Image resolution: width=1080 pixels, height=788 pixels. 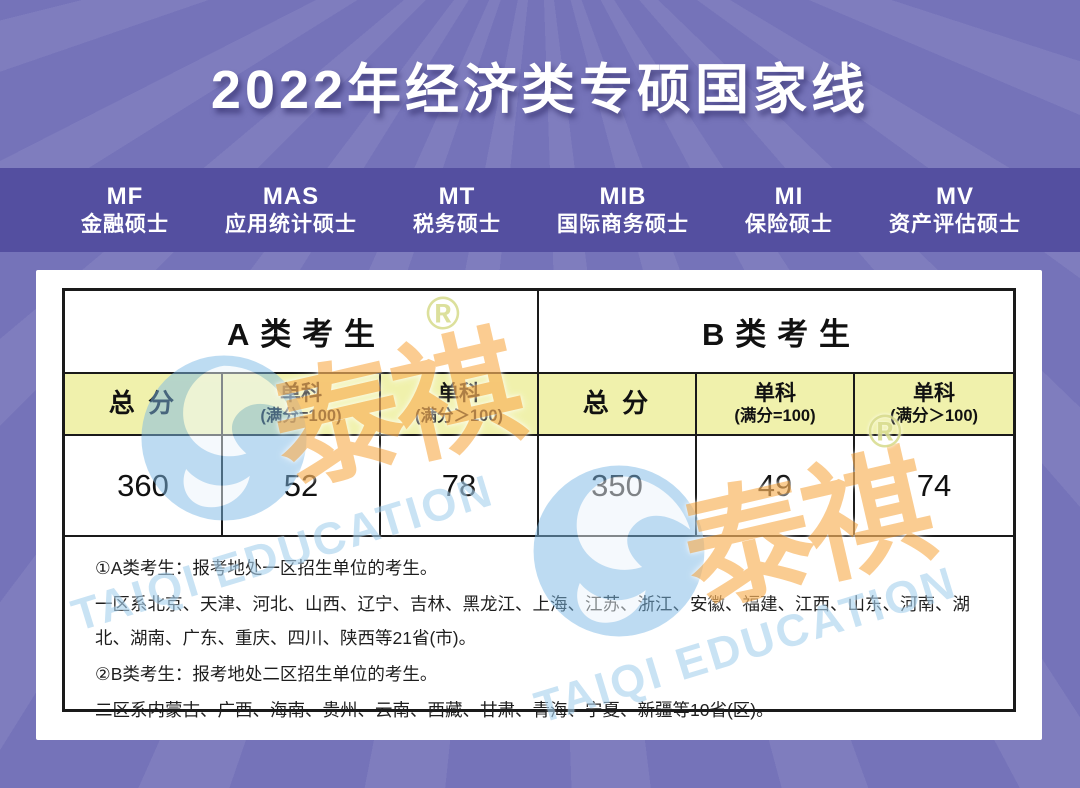 I want to click on group-header-b: B类考生, so click(x=776, y=332).